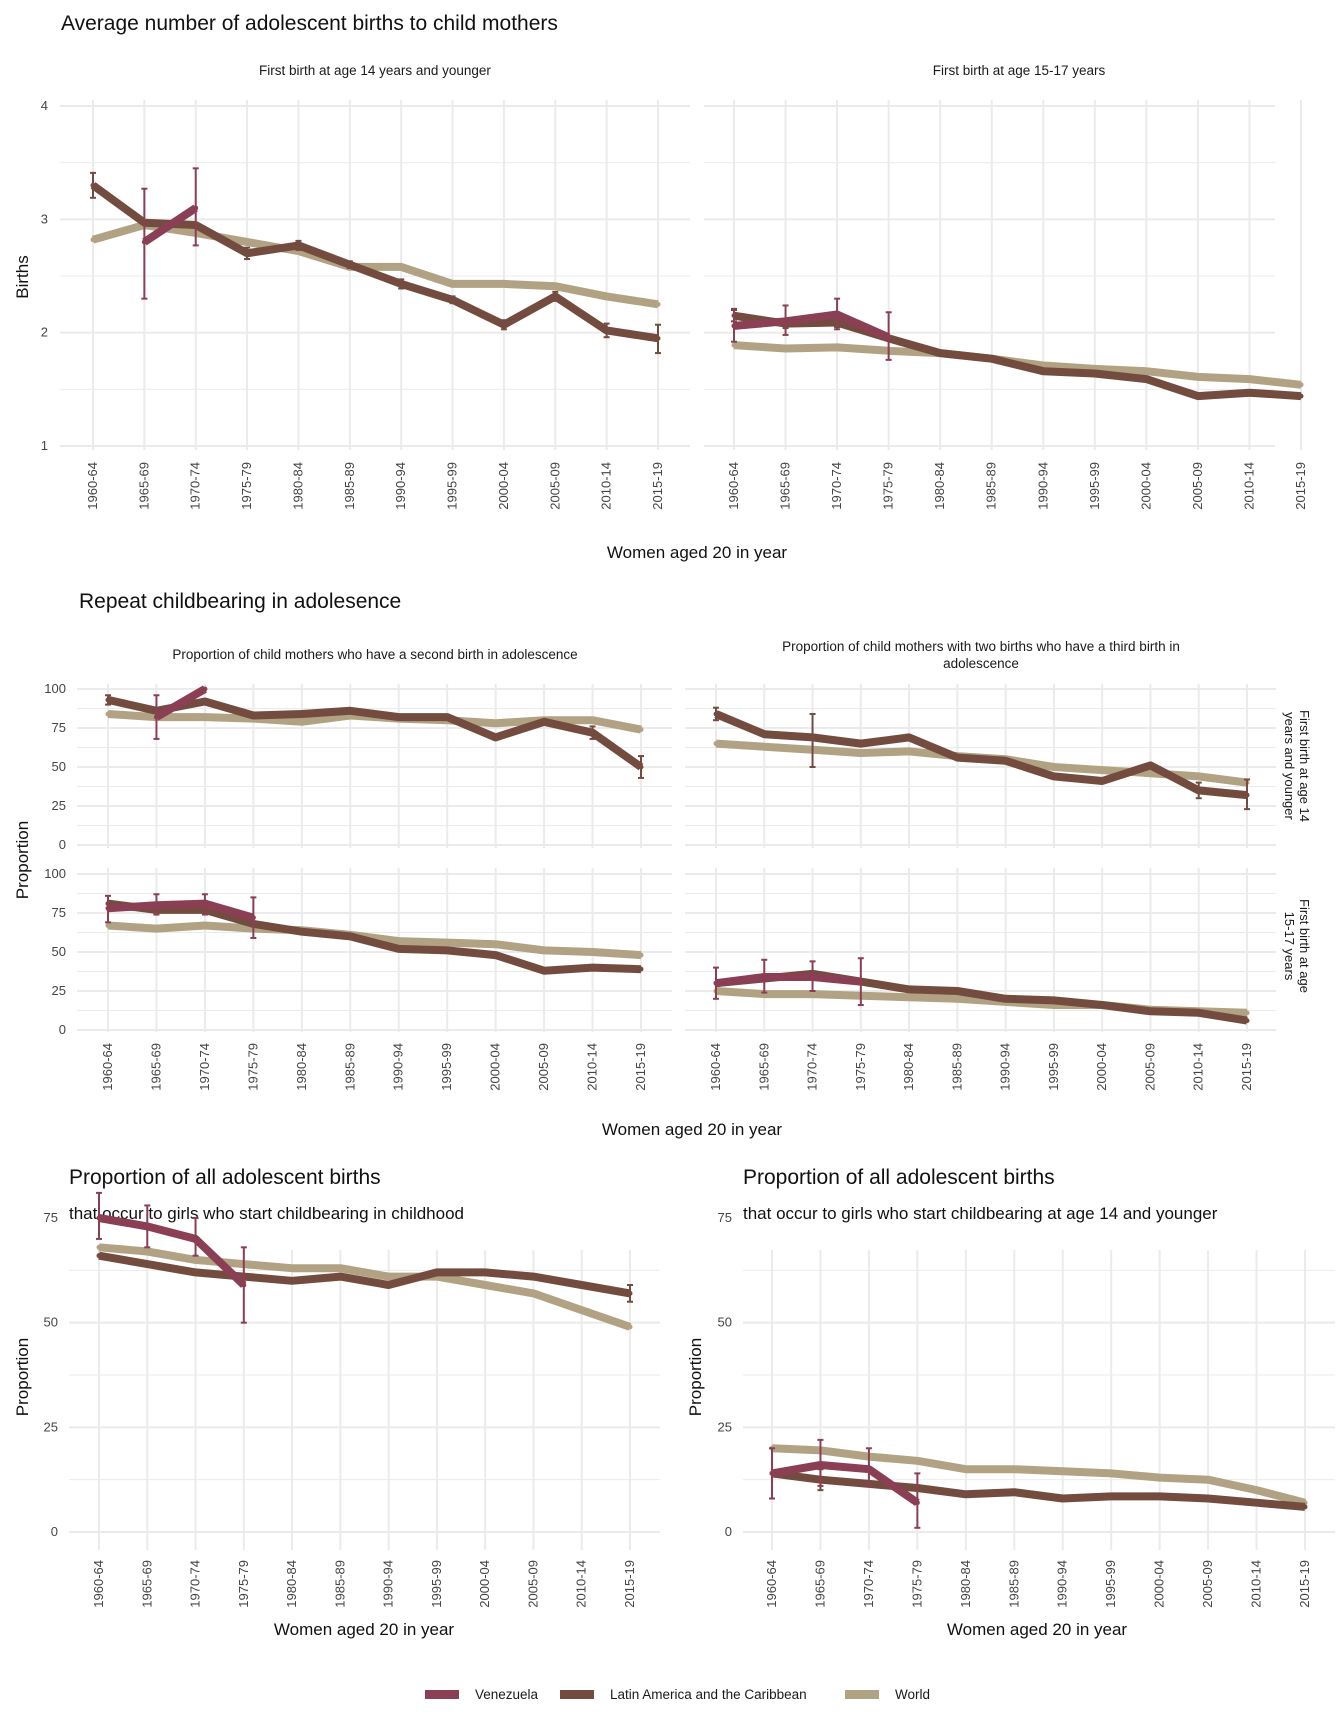  I want to click on panel-3: 0 25 50 75 100, so click(358, 766).